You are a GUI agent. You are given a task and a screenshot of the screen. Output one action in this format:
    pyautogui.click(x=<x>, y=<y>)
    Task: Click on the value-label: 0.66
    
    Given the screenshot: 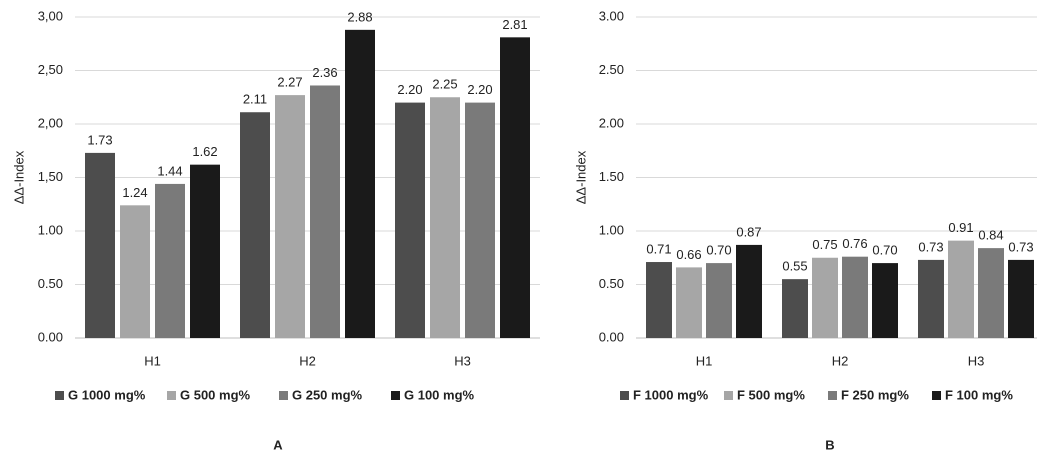 What is the action you would take?
    pyautogui.click(x=688, y=254)
    